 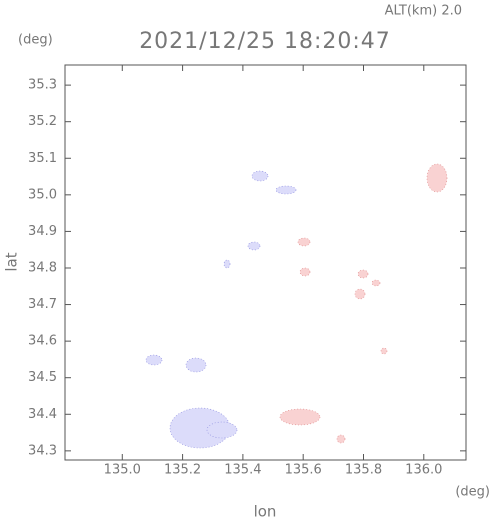 What do you see at coordinates (423, 11) in the screenshot?
I see `altitude: ALT(km) 2.0` at bounding box center [423, 11].